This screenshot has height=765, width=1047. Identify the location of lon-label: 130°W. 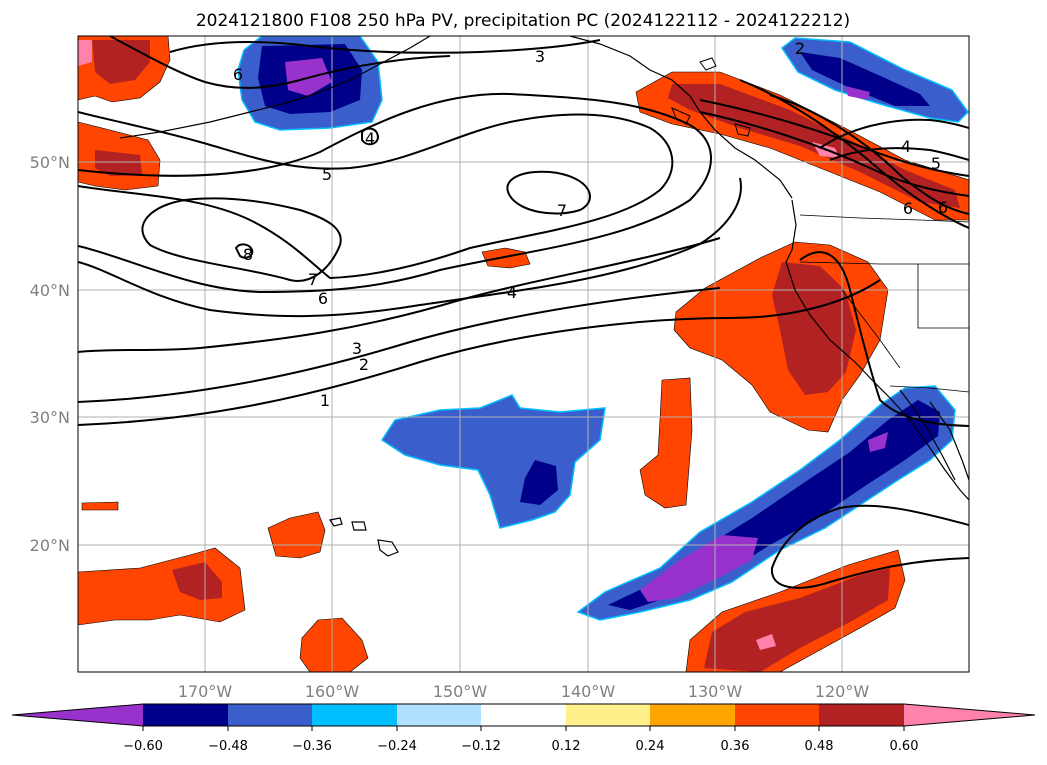
(715, 691).